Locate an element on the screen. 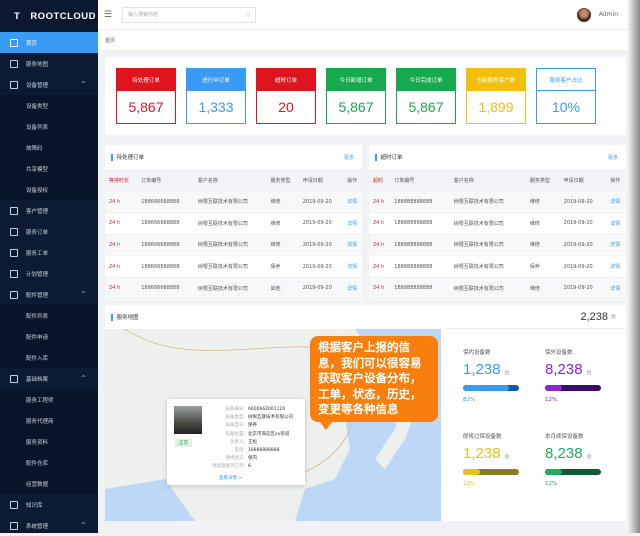  table-cell: 188888888888 is located at coordinates (420, 202).